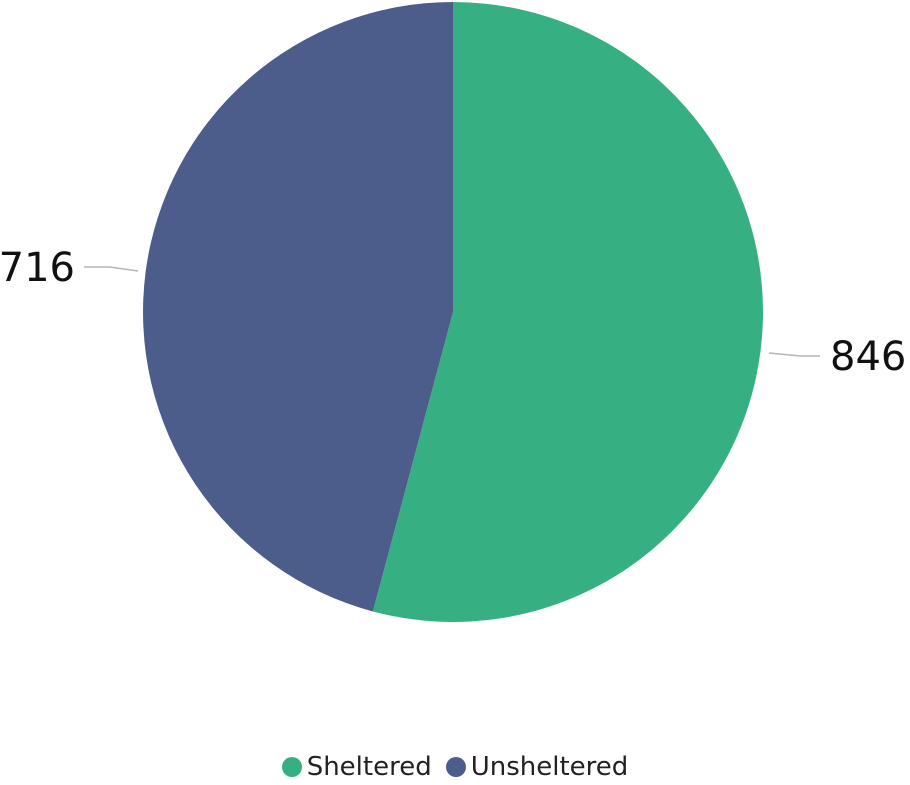  Describe the element at coordinates (868, 357) in the screenshot. I see `data-label-sheltered: 846` at that location.